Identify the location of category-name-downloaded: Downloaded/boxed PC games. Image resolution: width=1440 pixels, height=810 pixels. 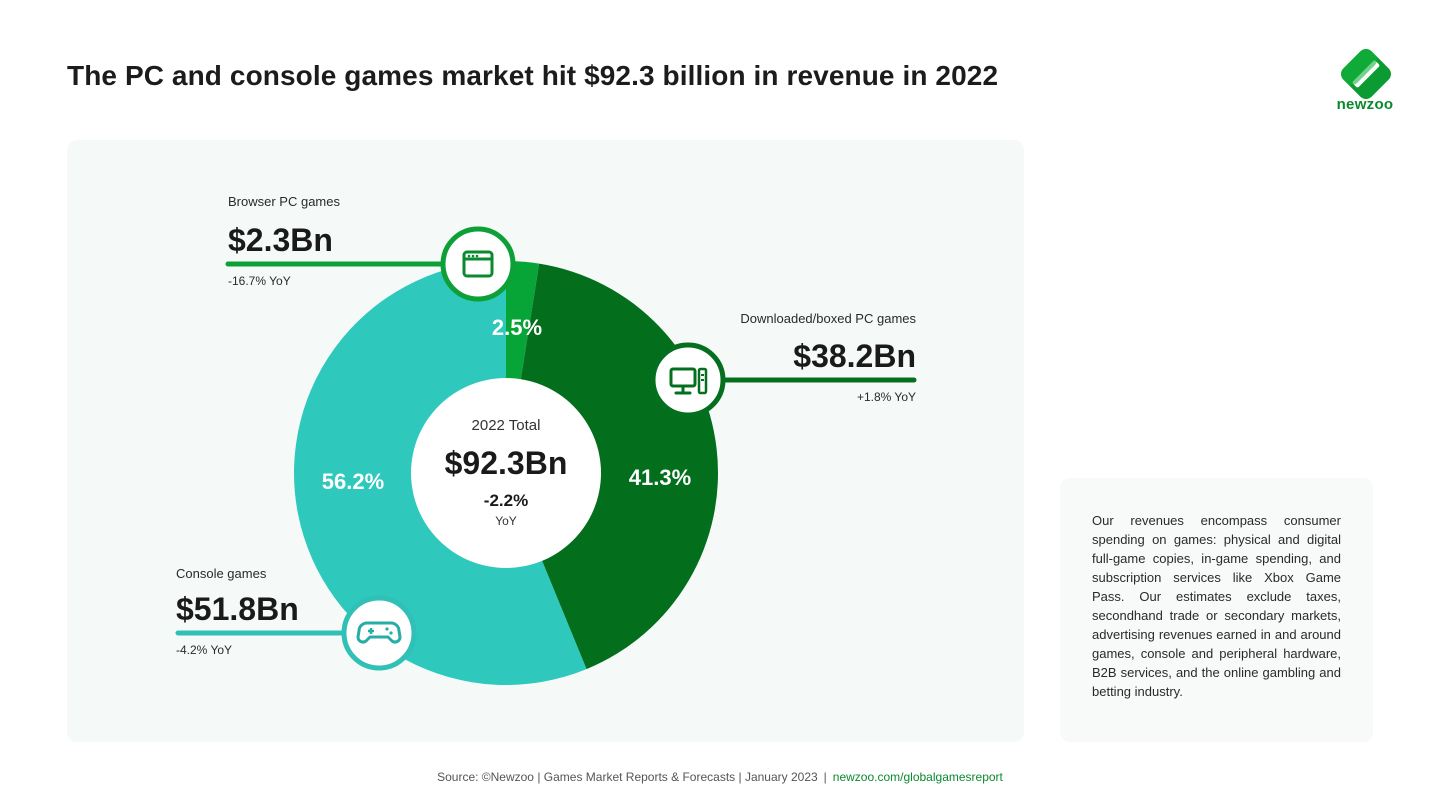
(828, 318).